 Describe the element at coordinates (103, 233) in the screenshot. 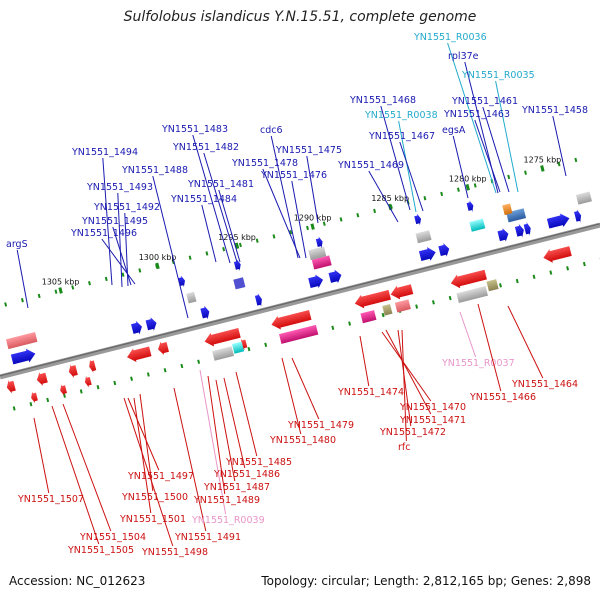

I see `upper-gene-label: YN1551_1496` at that location.